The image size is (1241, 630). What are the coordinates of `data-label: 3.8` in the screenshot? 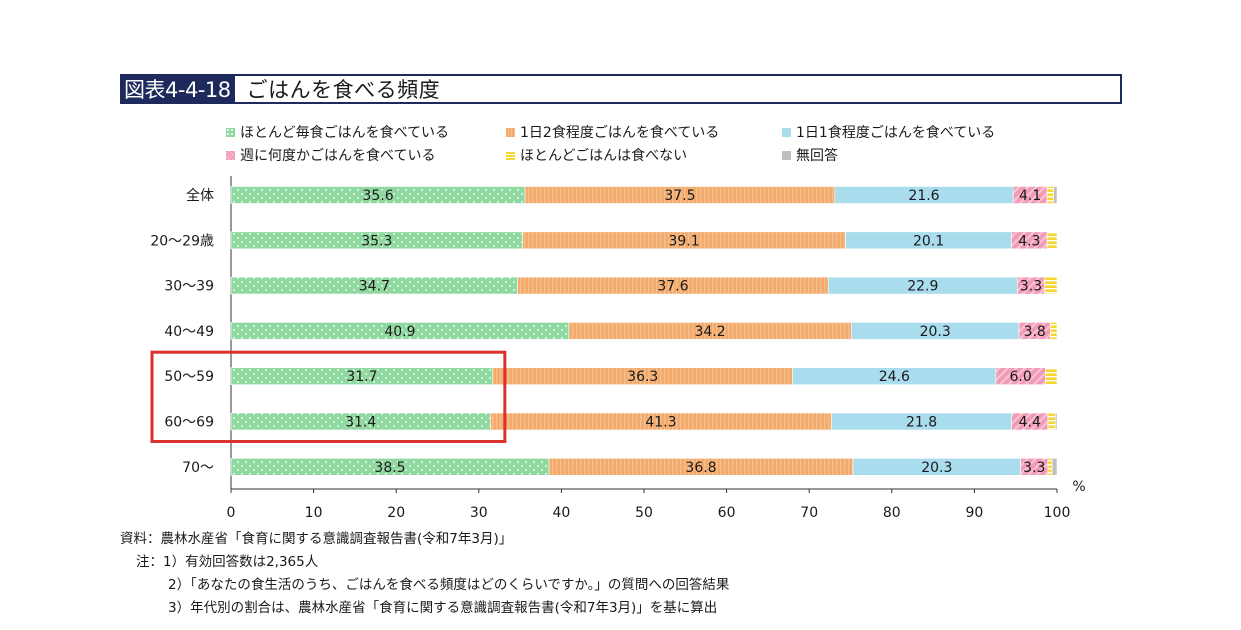 It's located at (1035, 332).